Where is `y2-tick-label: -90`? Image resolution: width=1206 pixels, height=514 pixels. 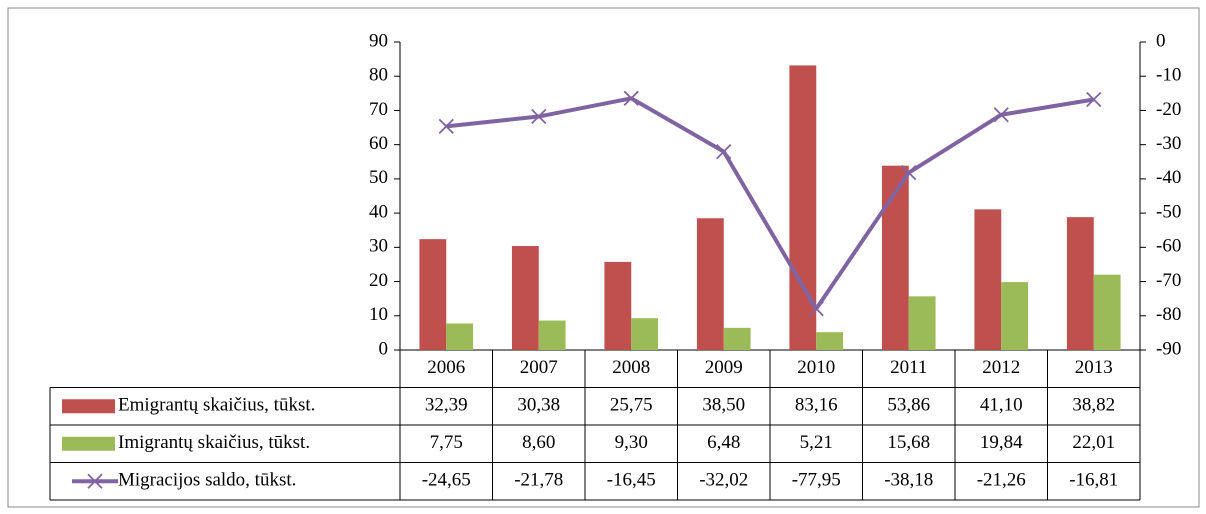
y2-tick-label: -90 is located at coordinates (1168, 348).